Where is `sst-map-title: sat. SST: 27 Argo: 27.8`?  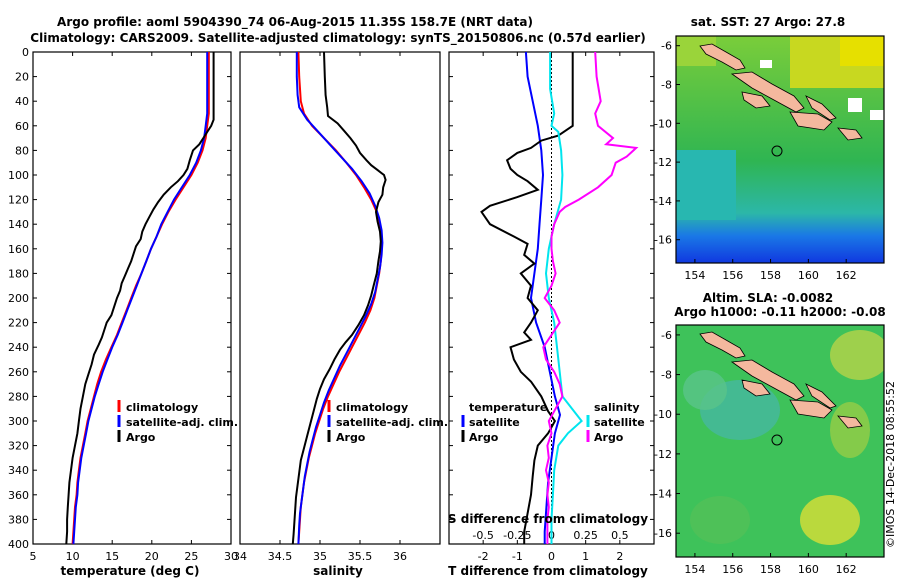 sst-map-title: sat. SST: 27 Argo: 27.8 is located at coordinates (768, 22).